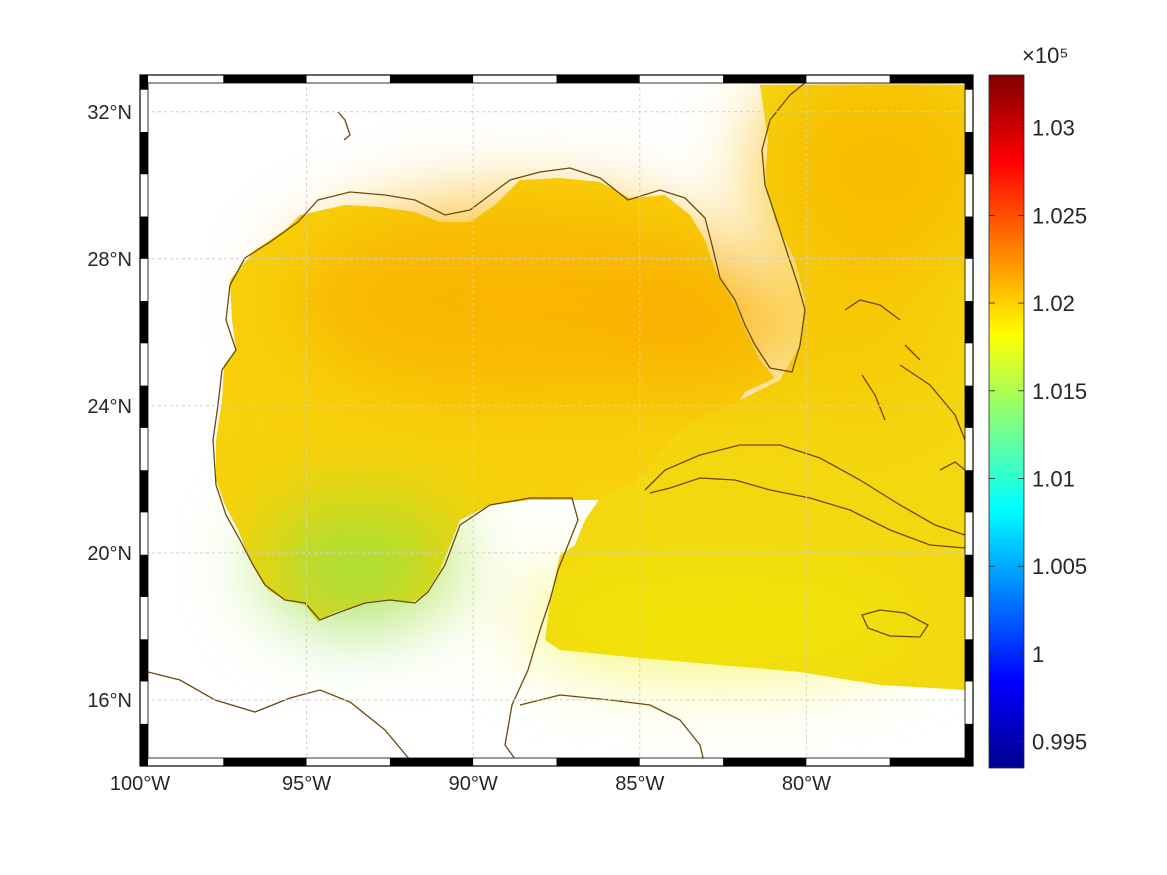 The height and width of the screenshot is (875, 1167). I want to click on lat-tick-label: 20°N, so click(109, 554).